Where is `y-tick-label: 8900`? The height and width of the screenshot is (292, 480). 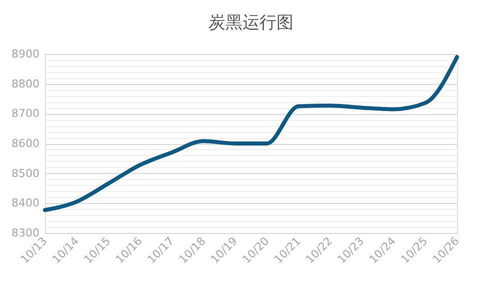
y-tick-label: 8900 is located at coordinates (26, 54).